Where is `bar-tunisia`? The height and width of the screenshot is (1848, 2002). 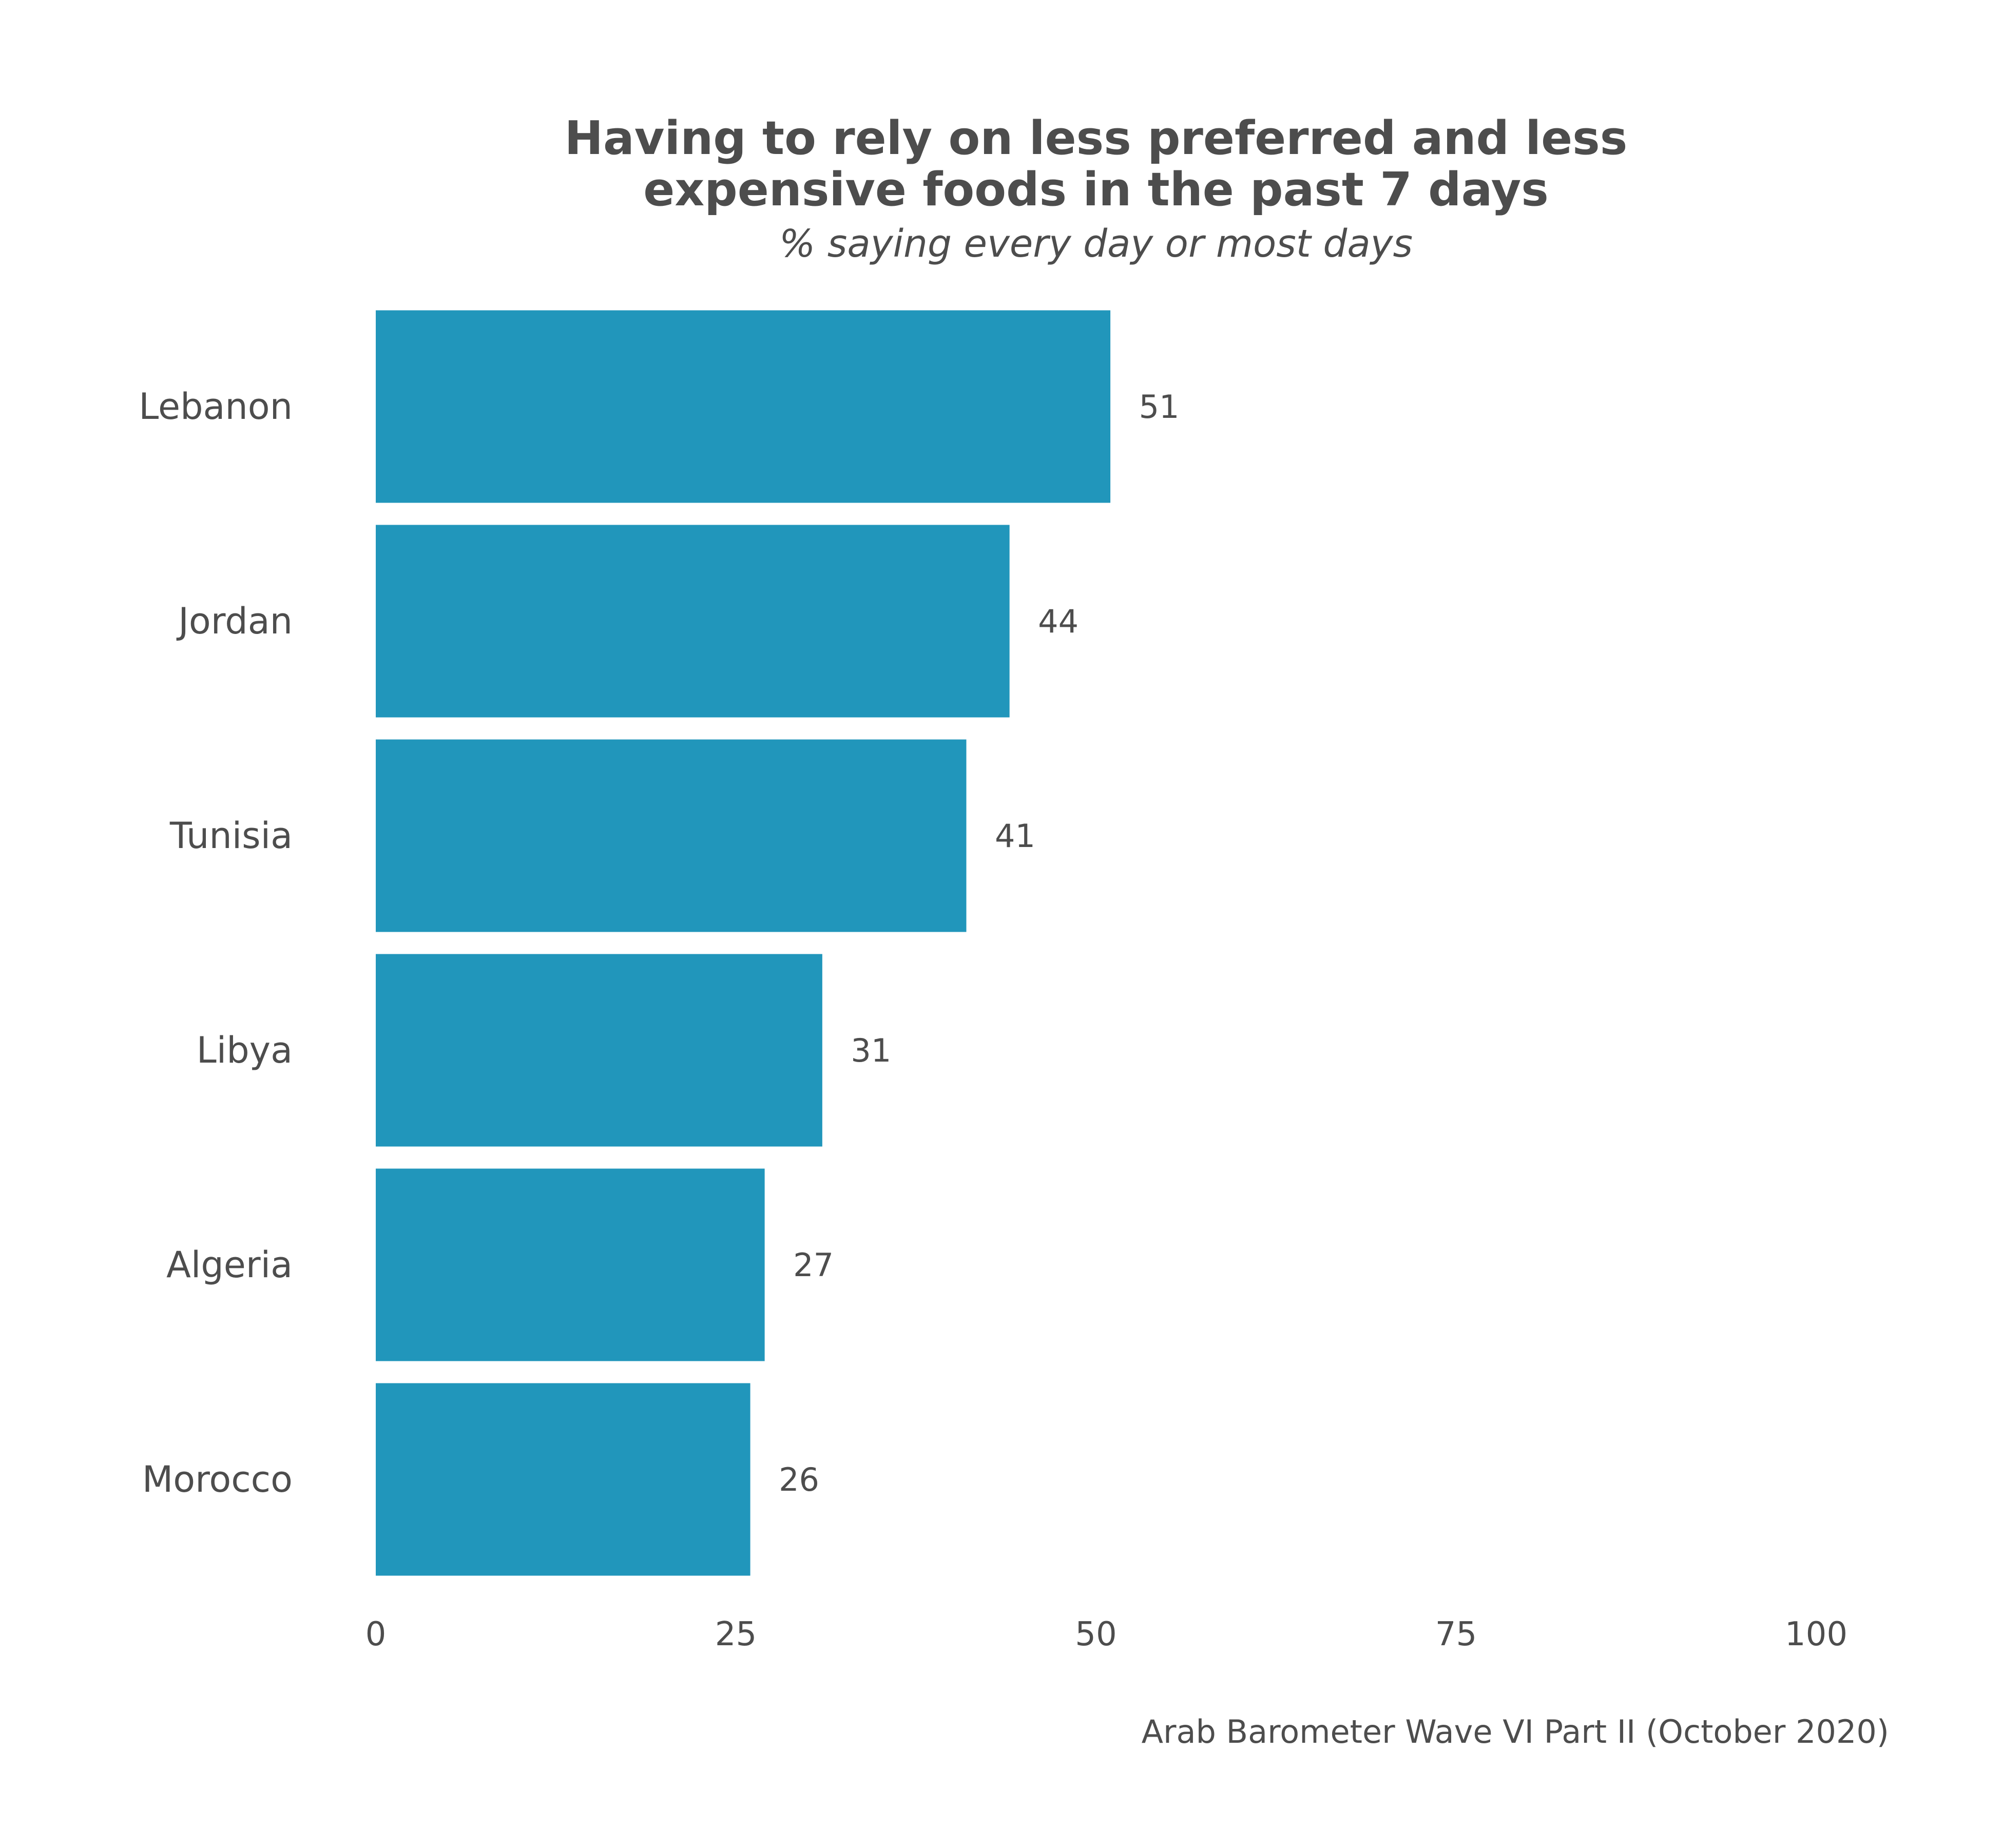
bar-tunisia is located at coordinates (671, 835).